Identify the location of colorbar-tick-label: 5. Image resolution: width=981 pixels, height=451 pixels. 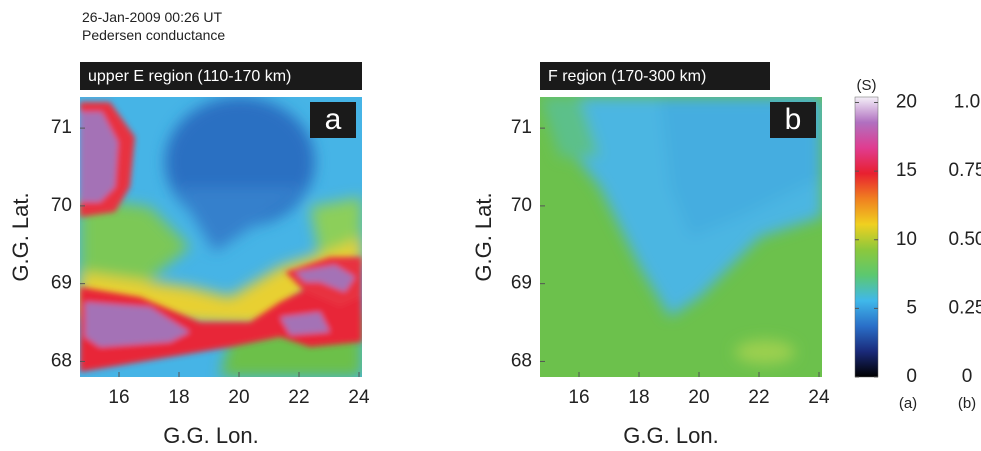
(911, 307).